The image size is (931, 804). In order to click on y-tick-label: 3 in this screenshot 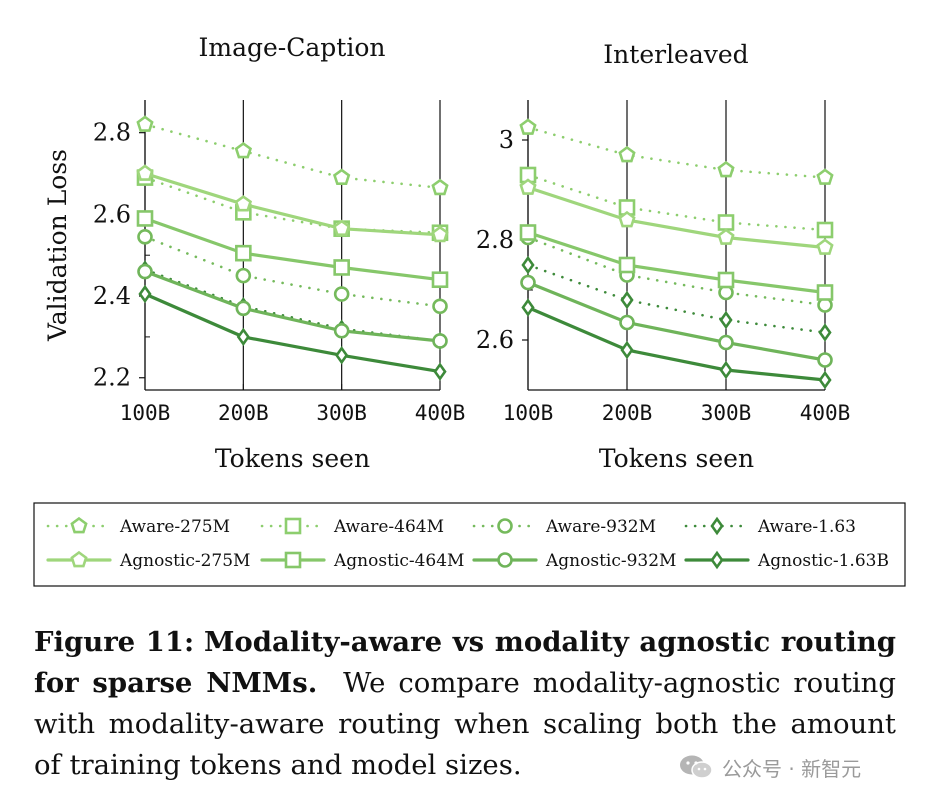, I will do `click(506, 140)`.